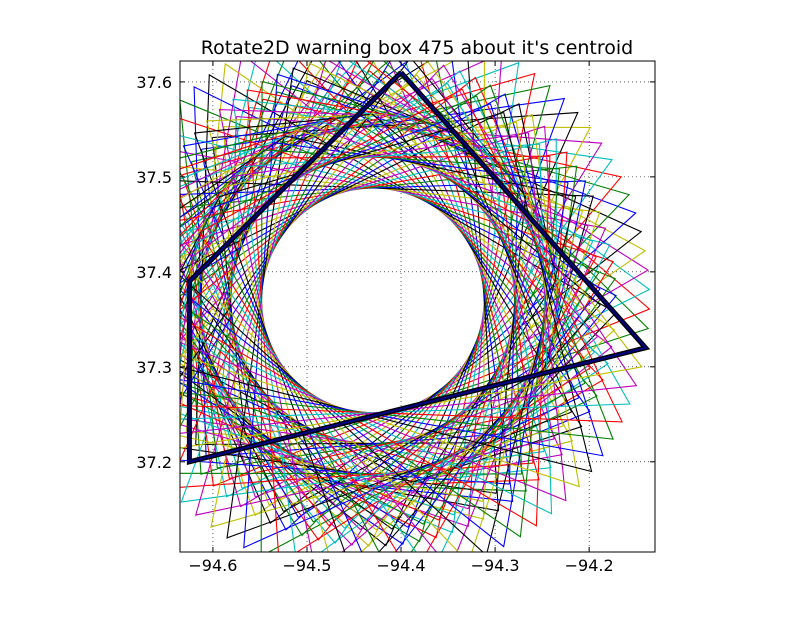  What do you see at coordinates (154, 367) in the screenshot?
I see `y-tick-label: 37.3` at bounding box center [154, 367].